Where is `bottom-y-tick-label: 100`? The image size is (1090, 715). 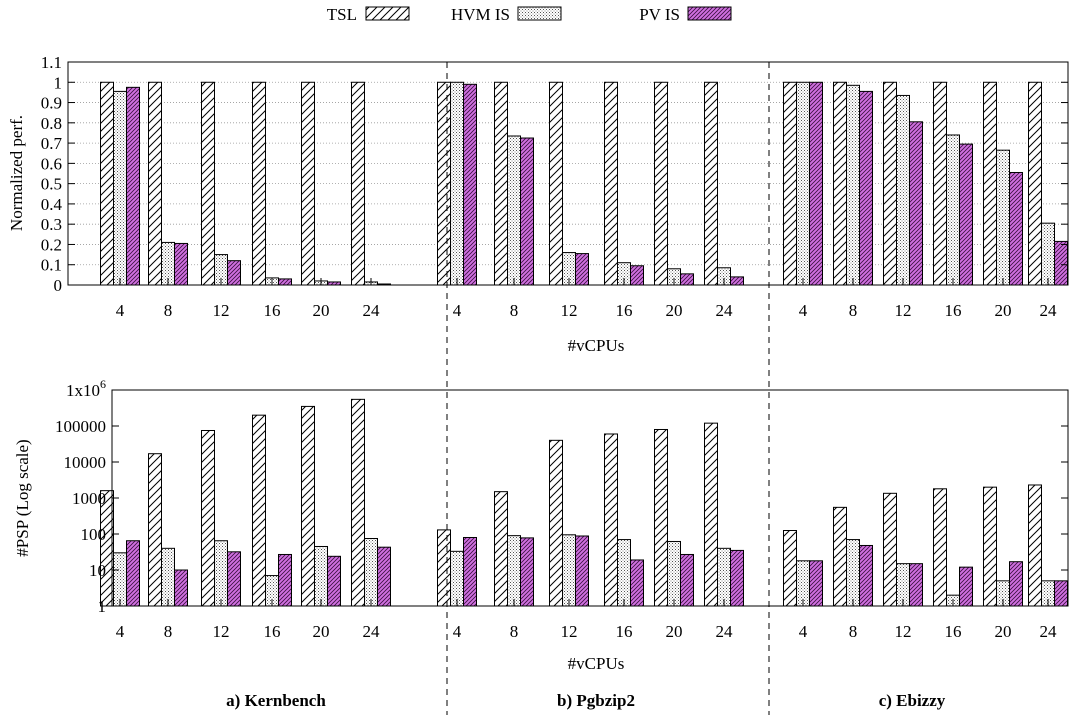 bottom-y-tick-label: 100 is located at coordinates (94, 534).